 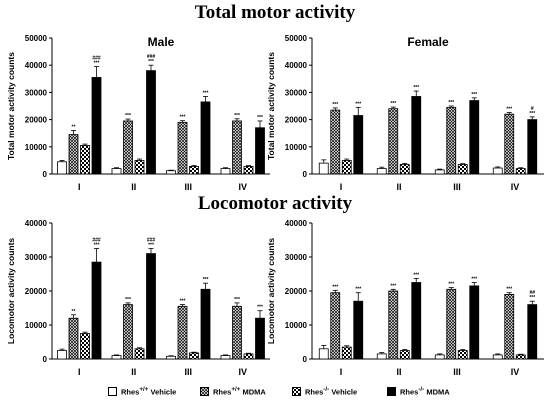 I want to click on panel-title: Female, so click(x=428, y=42).